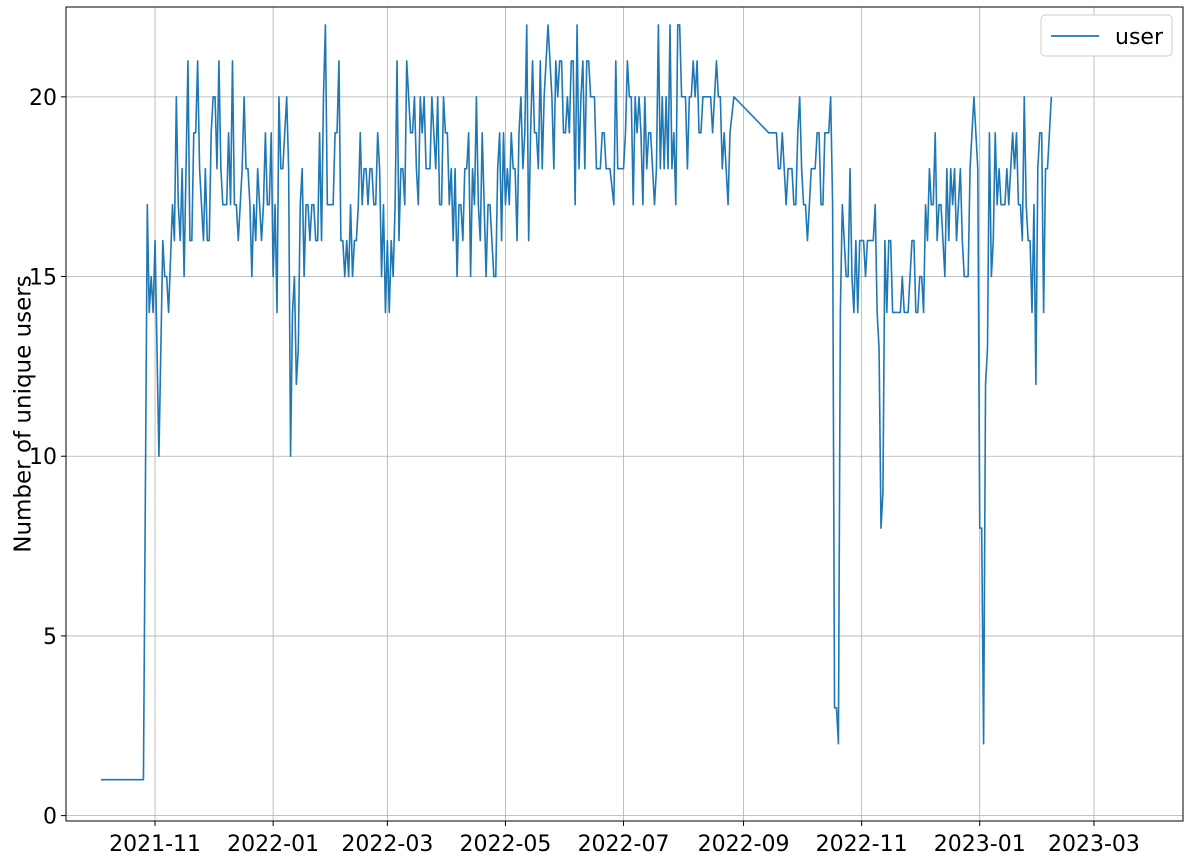 Image resolution: width=1189 pixels, height=856 pixels. I want to click on x-tick-label: 2023-03, so click(1094, 844).